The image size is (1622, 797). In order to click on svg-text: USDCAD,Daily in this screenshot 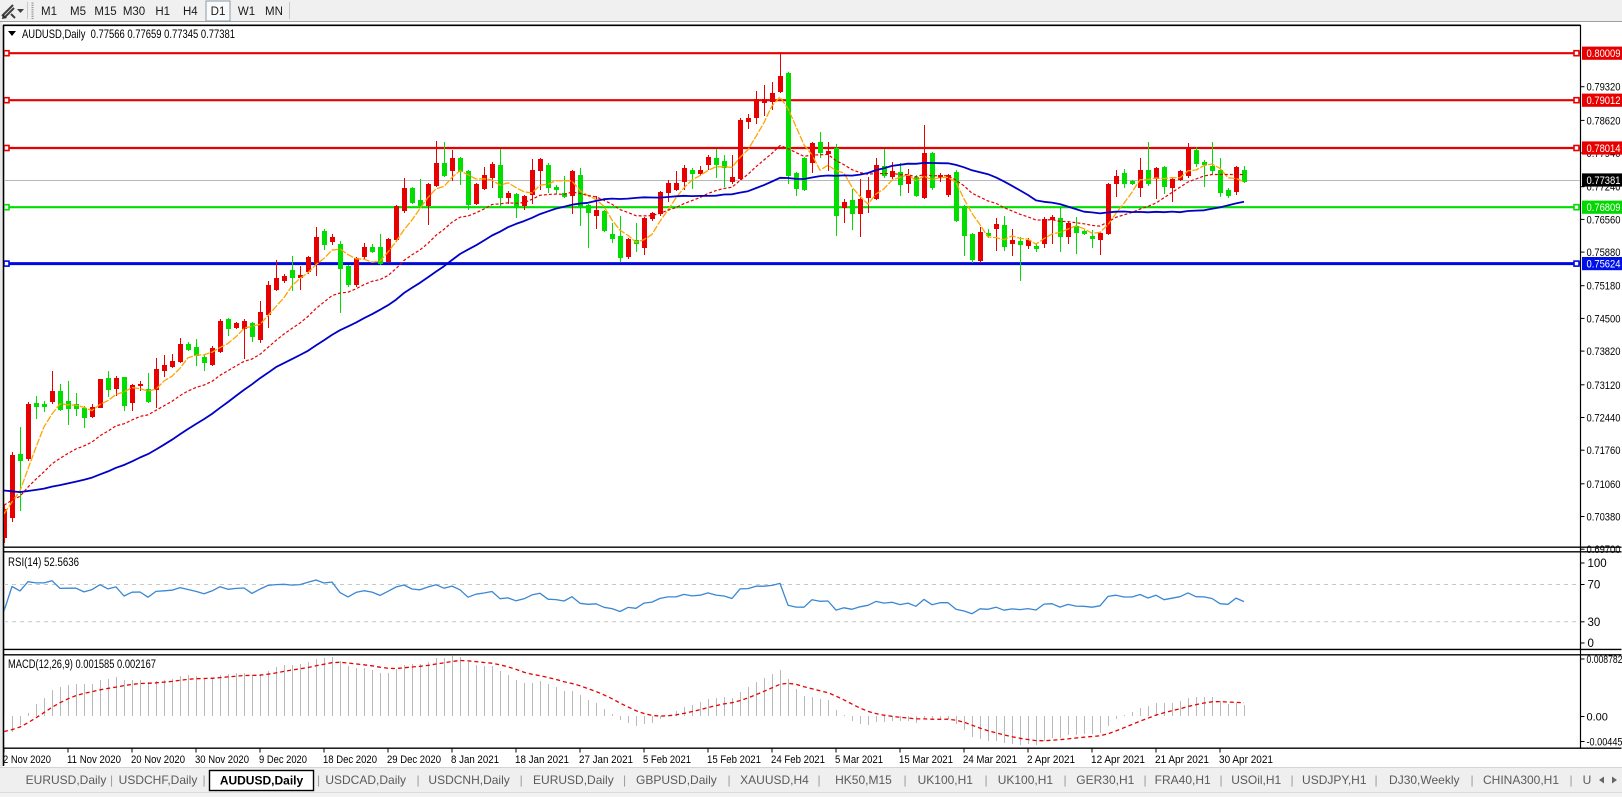, I will do `click(365, 780)`.